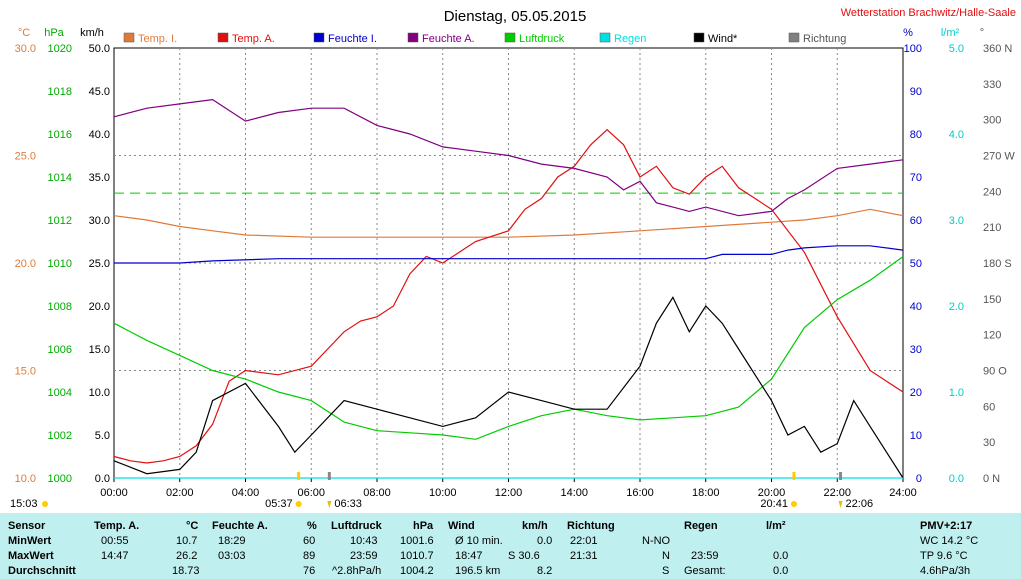  I want to click on wind-tick-label: 25.0, so click(99, 264).